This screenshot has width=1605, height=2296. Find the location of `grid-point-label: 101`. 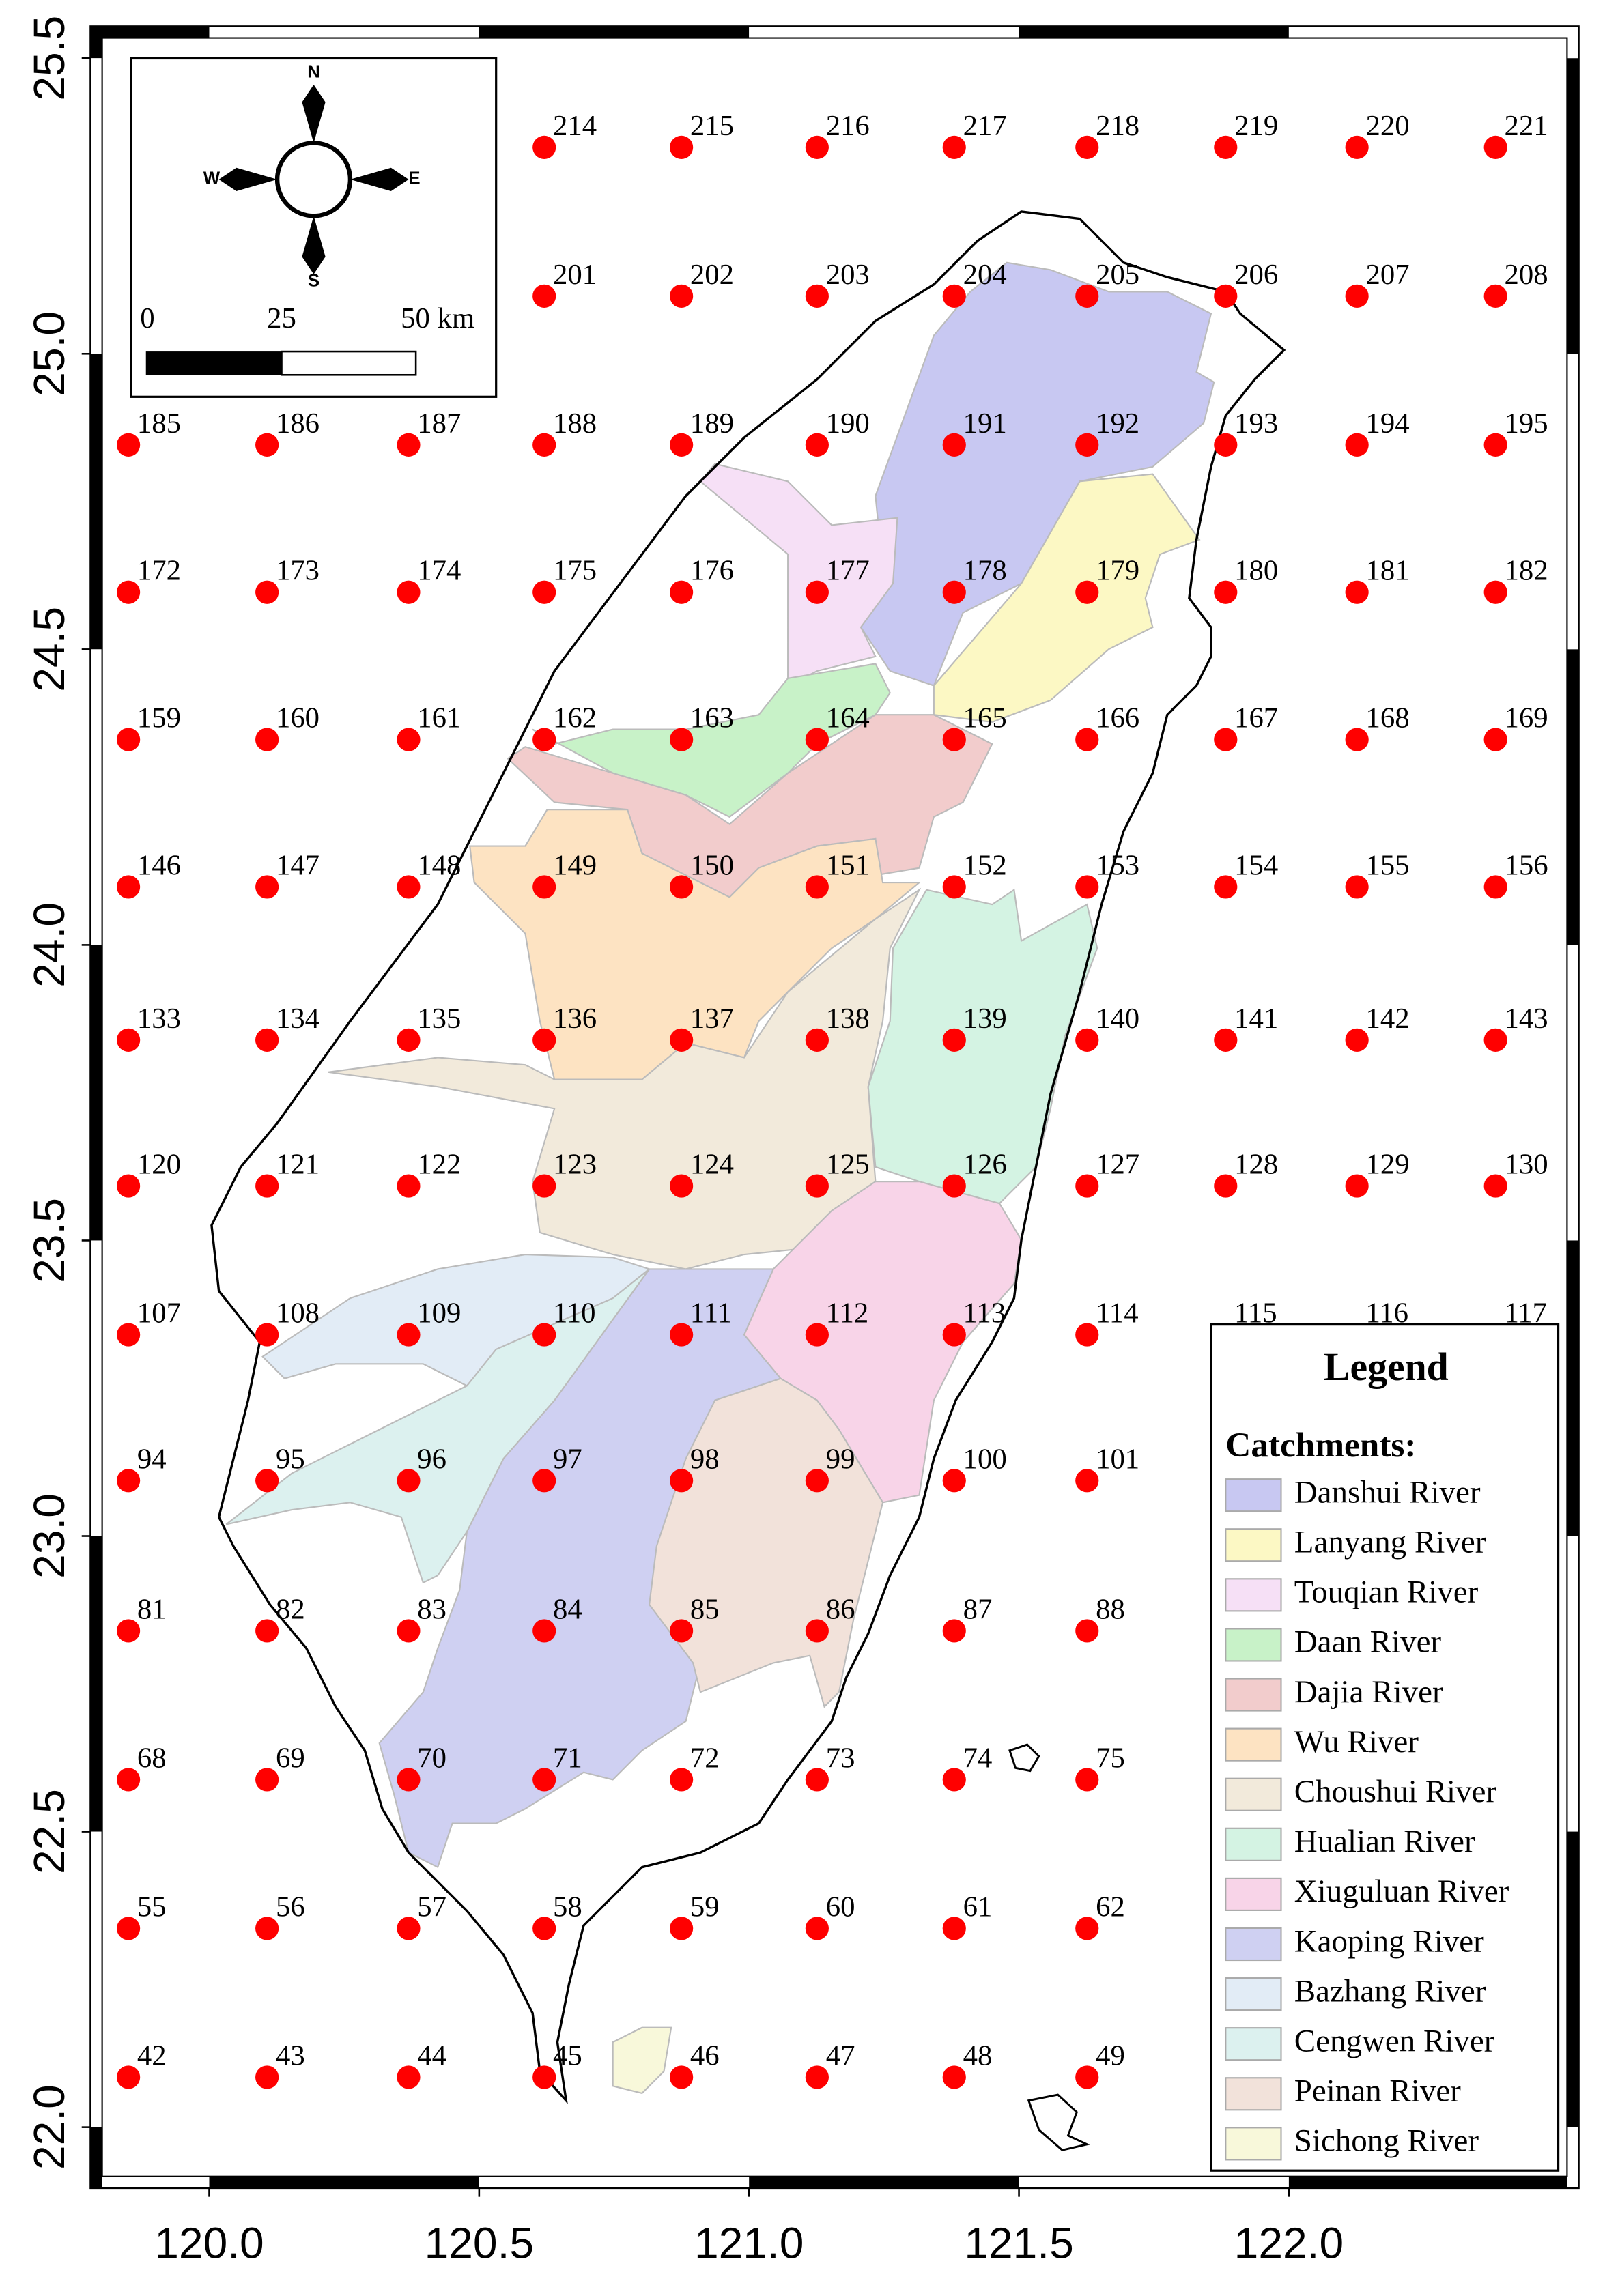

grid-point-label: 101 is located at coordinates (1118, 1459).